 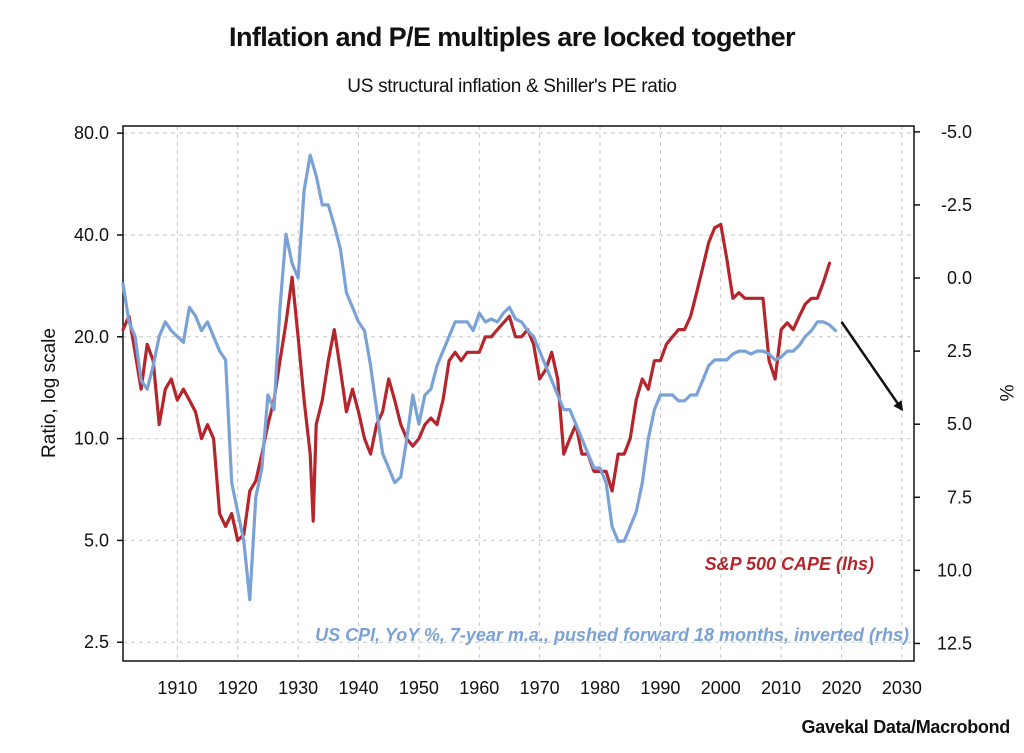 What do you see at coordinates (721, 688) in the screenshot?
I see `x-tick-label: 2000` at bounding box center [721, 688].